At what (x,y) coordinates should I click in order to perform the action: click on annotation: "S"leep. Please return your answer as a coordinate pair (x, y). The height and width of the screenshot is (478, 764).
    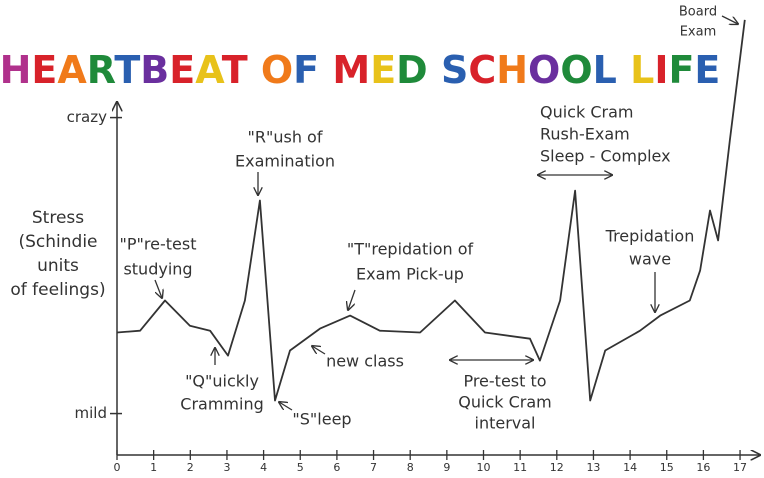
    Looking at the image, I should click on (321, 419).